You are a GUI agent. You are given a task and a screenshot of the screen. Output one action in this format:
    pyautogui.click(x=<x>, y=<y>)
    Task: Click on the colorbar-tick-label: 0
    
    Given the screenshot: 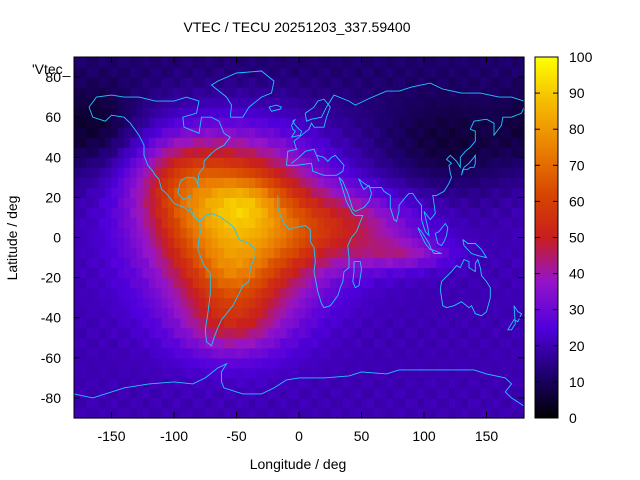 What is the action you would take?
    pyautogui.click(x=573, y=418)
    